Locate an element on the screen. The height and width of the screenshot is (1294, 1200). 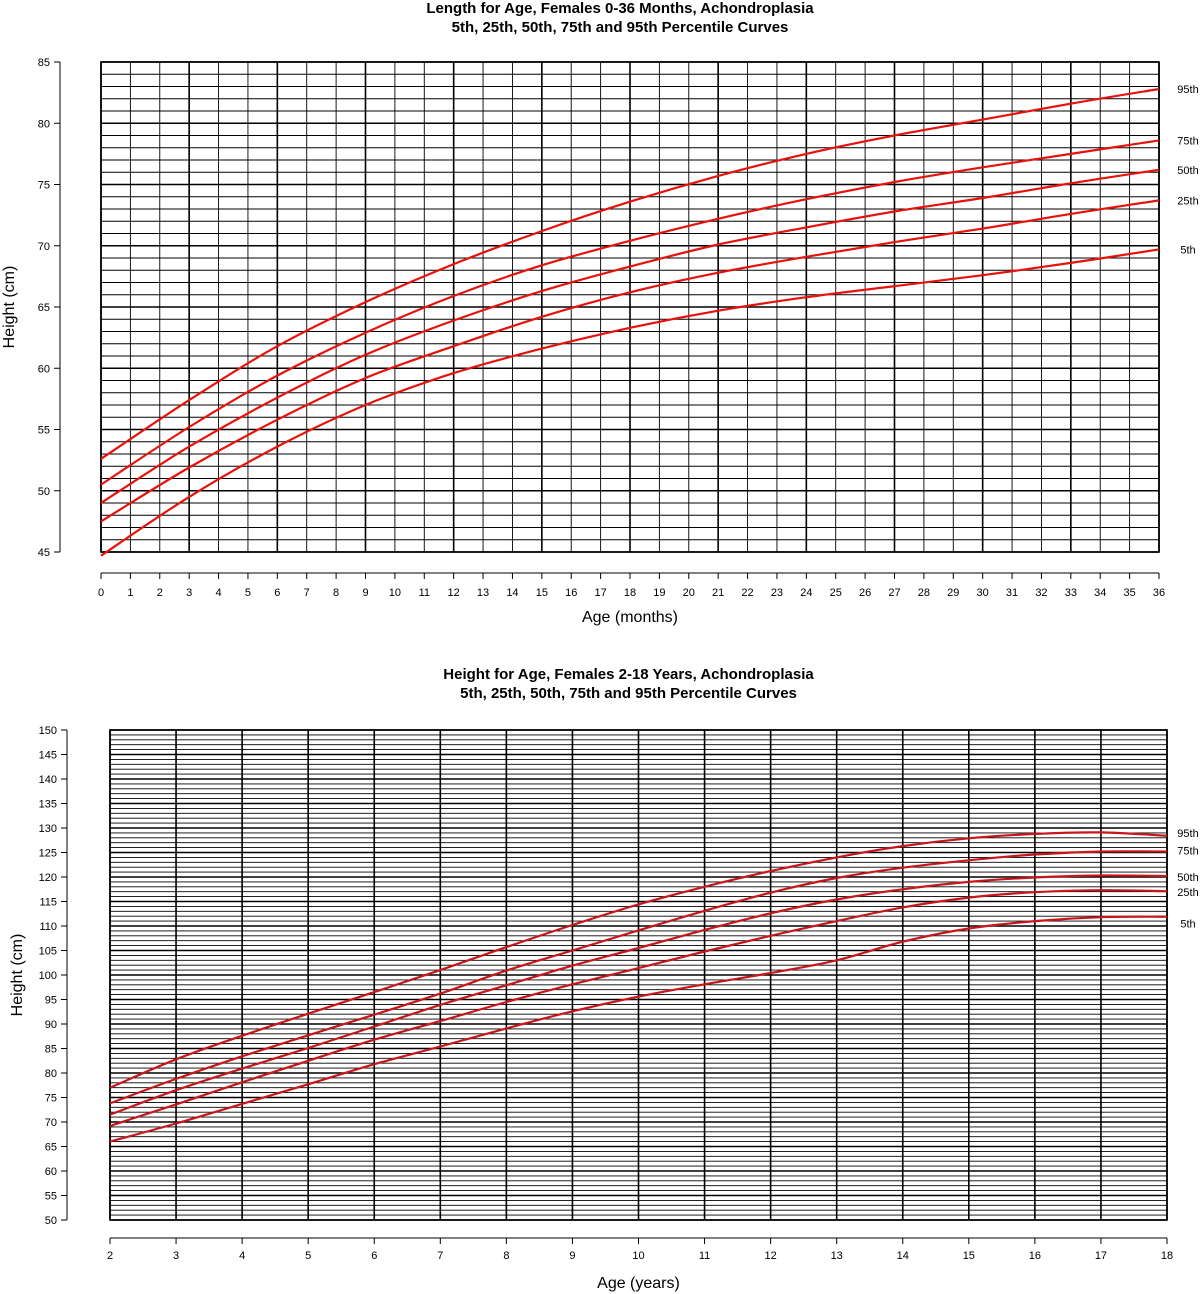
x-tick-label: 34 is located at coordinates (1100, 593).